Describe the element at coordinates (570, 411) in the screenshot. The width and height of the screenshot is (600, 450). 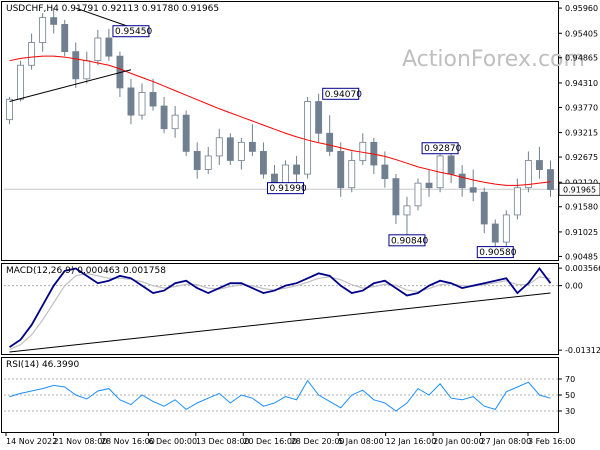
I see `rsi-tick-label: 30` at that location.